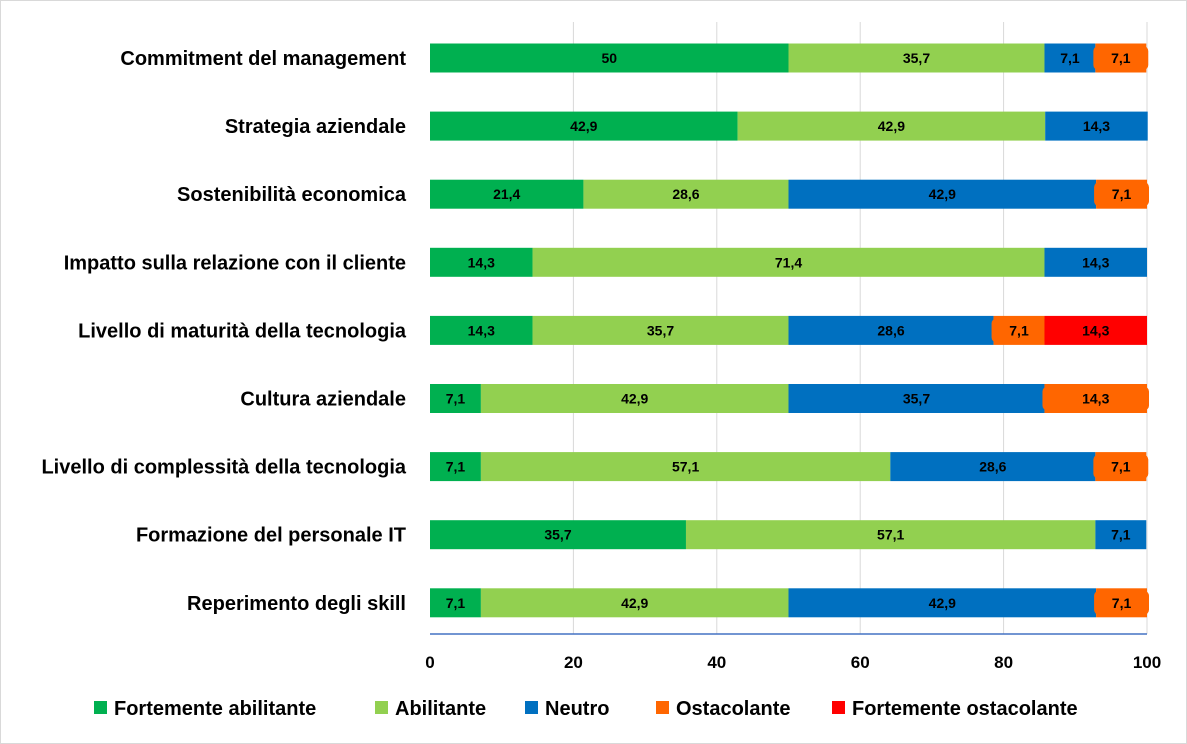 This screenshot has width=1187, height=744. Describe the element at coordinates (215, 709) in the screenshot. I see `legend-label: Fortemente abilitante` at that location.